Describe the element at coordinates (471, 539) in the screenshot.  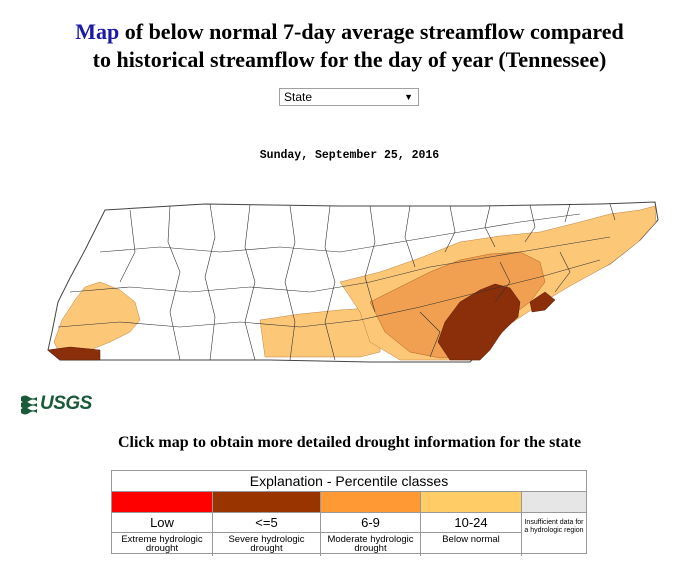
I see `legend-description: Below normal` at that location.